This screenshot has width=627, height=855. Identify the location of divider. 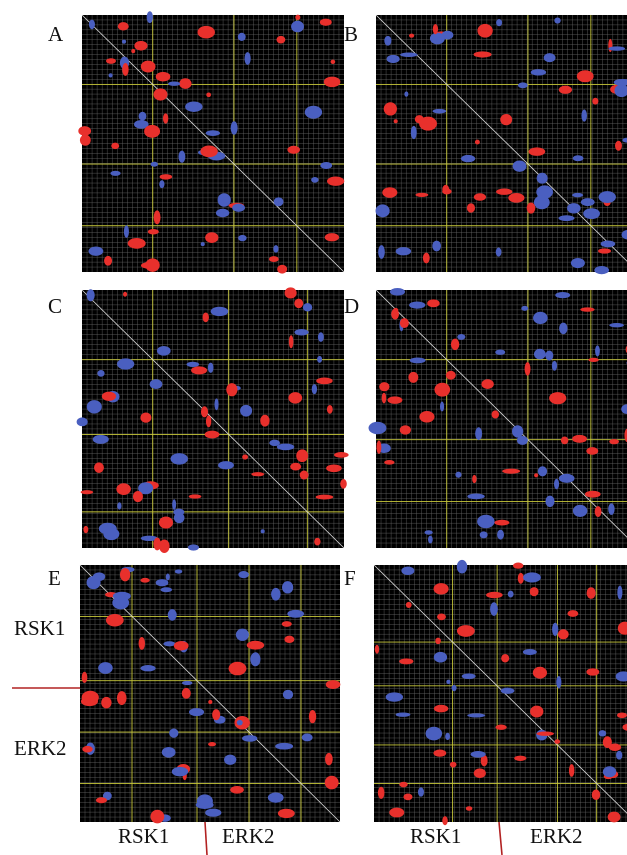
(206, 838).